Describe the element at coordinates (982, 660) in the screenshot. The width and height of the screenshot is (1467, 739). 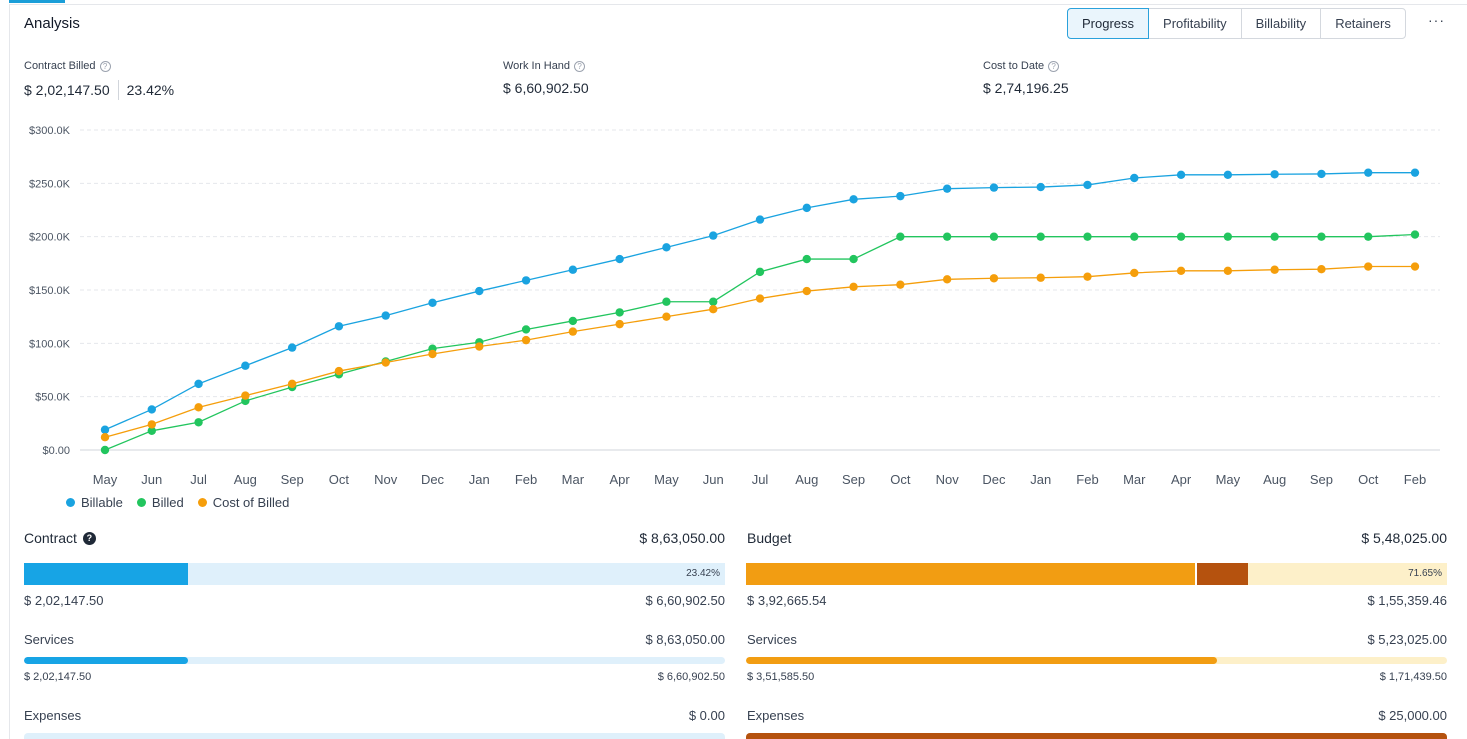
I see `budget-services-fill` at that location.